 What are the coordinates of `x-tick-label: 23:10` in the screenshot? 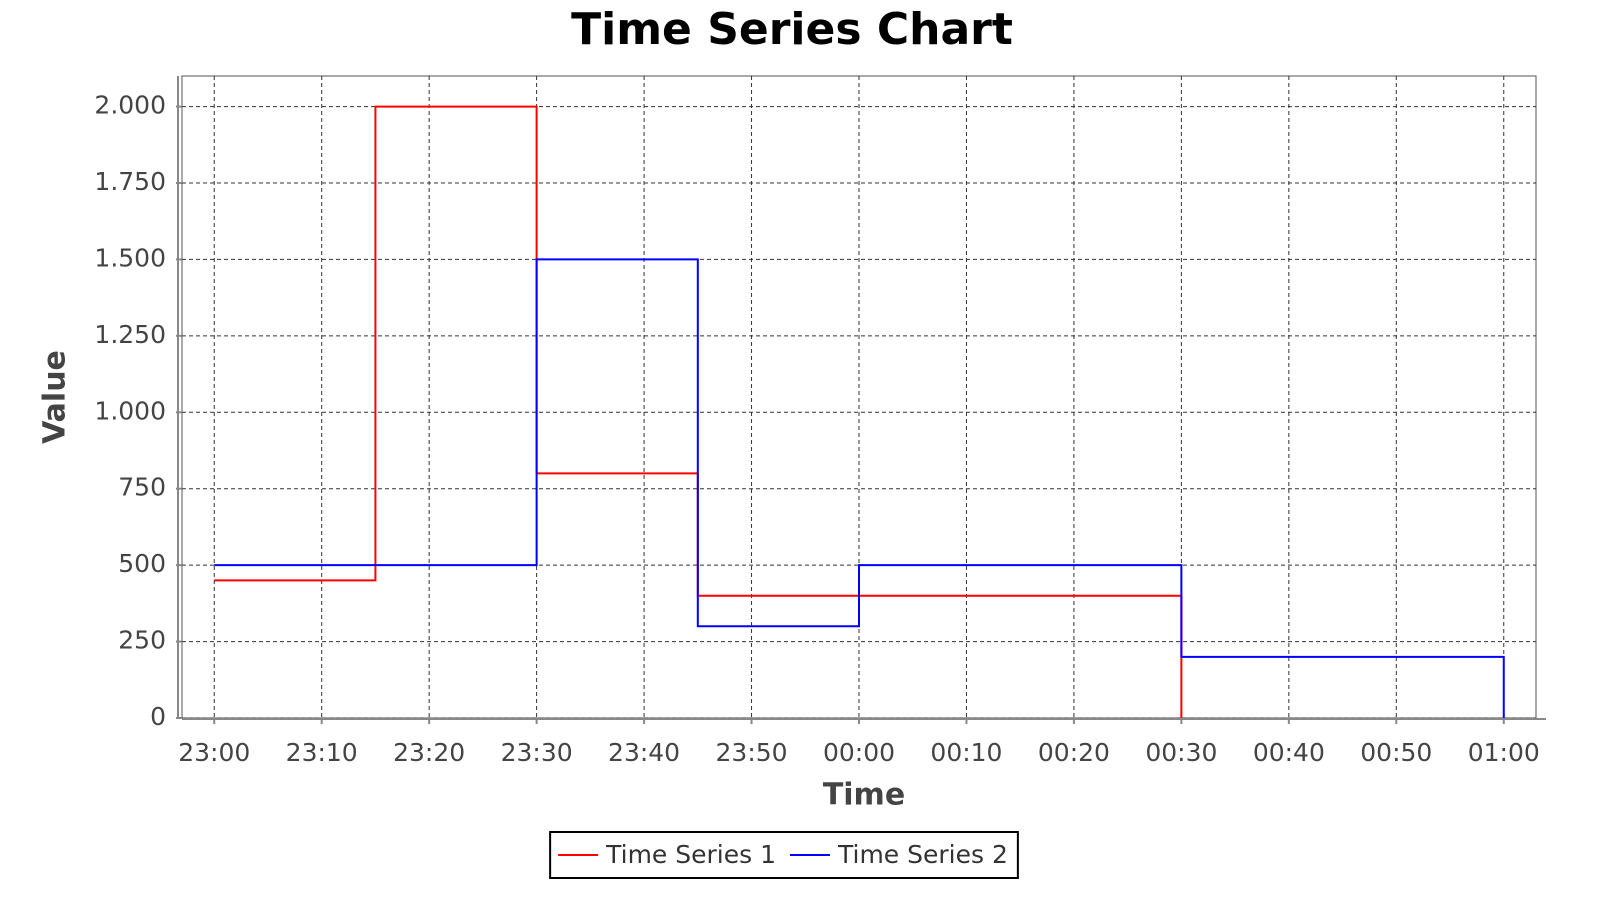 It's located at (322, 752).